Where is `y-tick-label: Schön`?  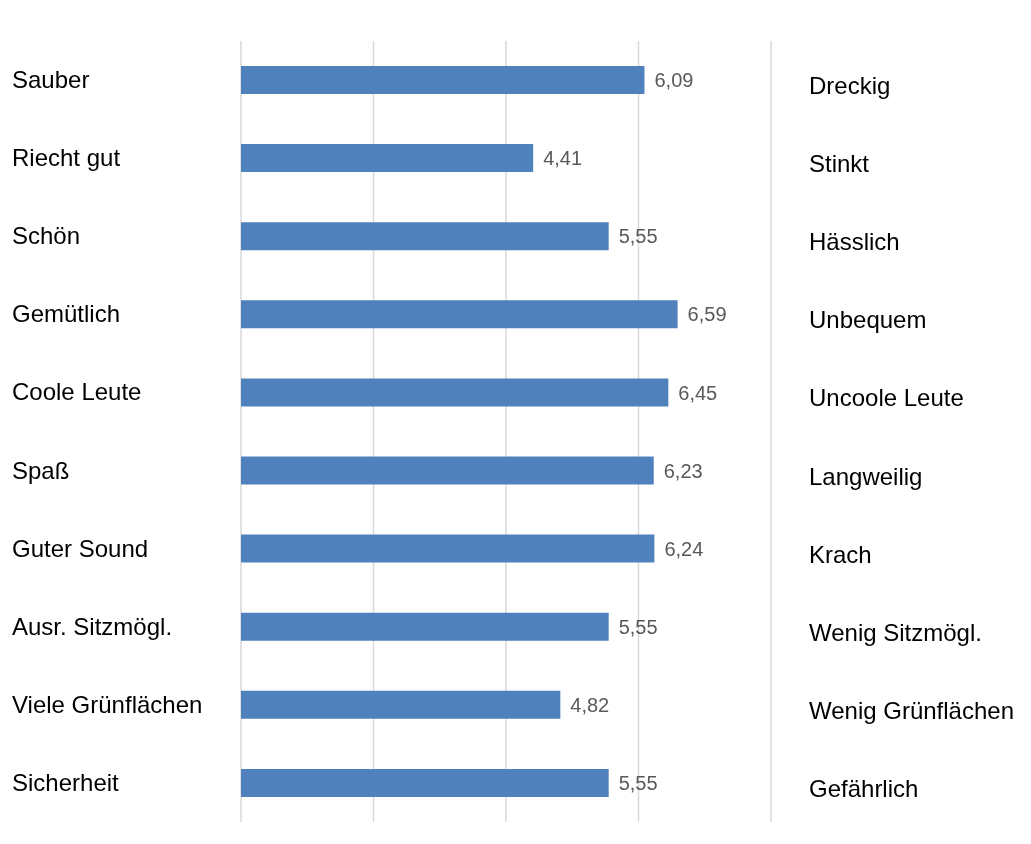
y-tick-label: Schön is located at coordinates (46, 236).